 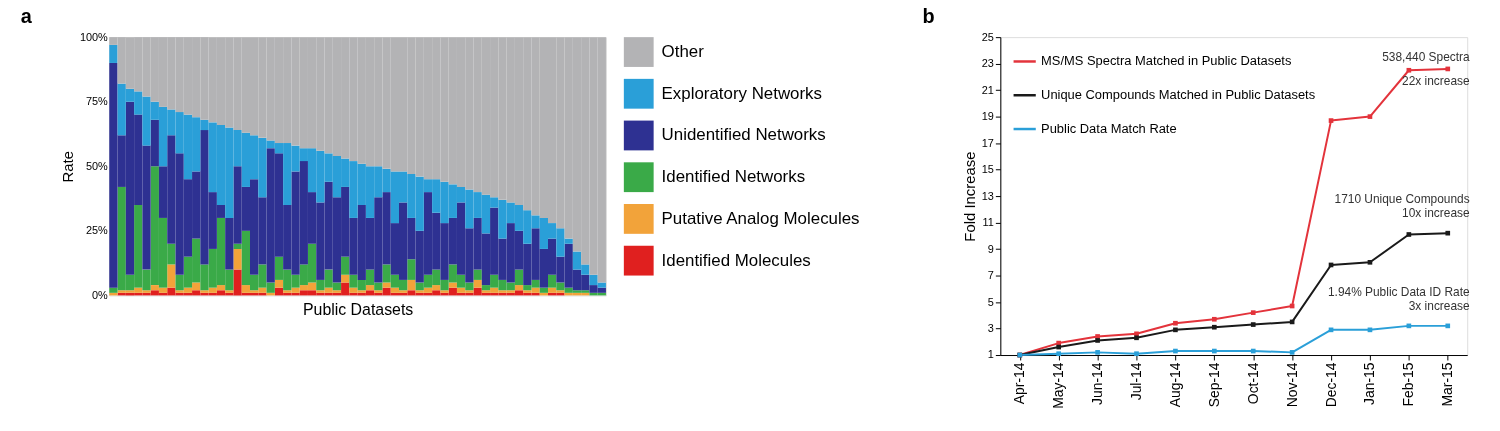 I want to click on legend-label: Public Data Match Rate, so click(x=1109, y=128).